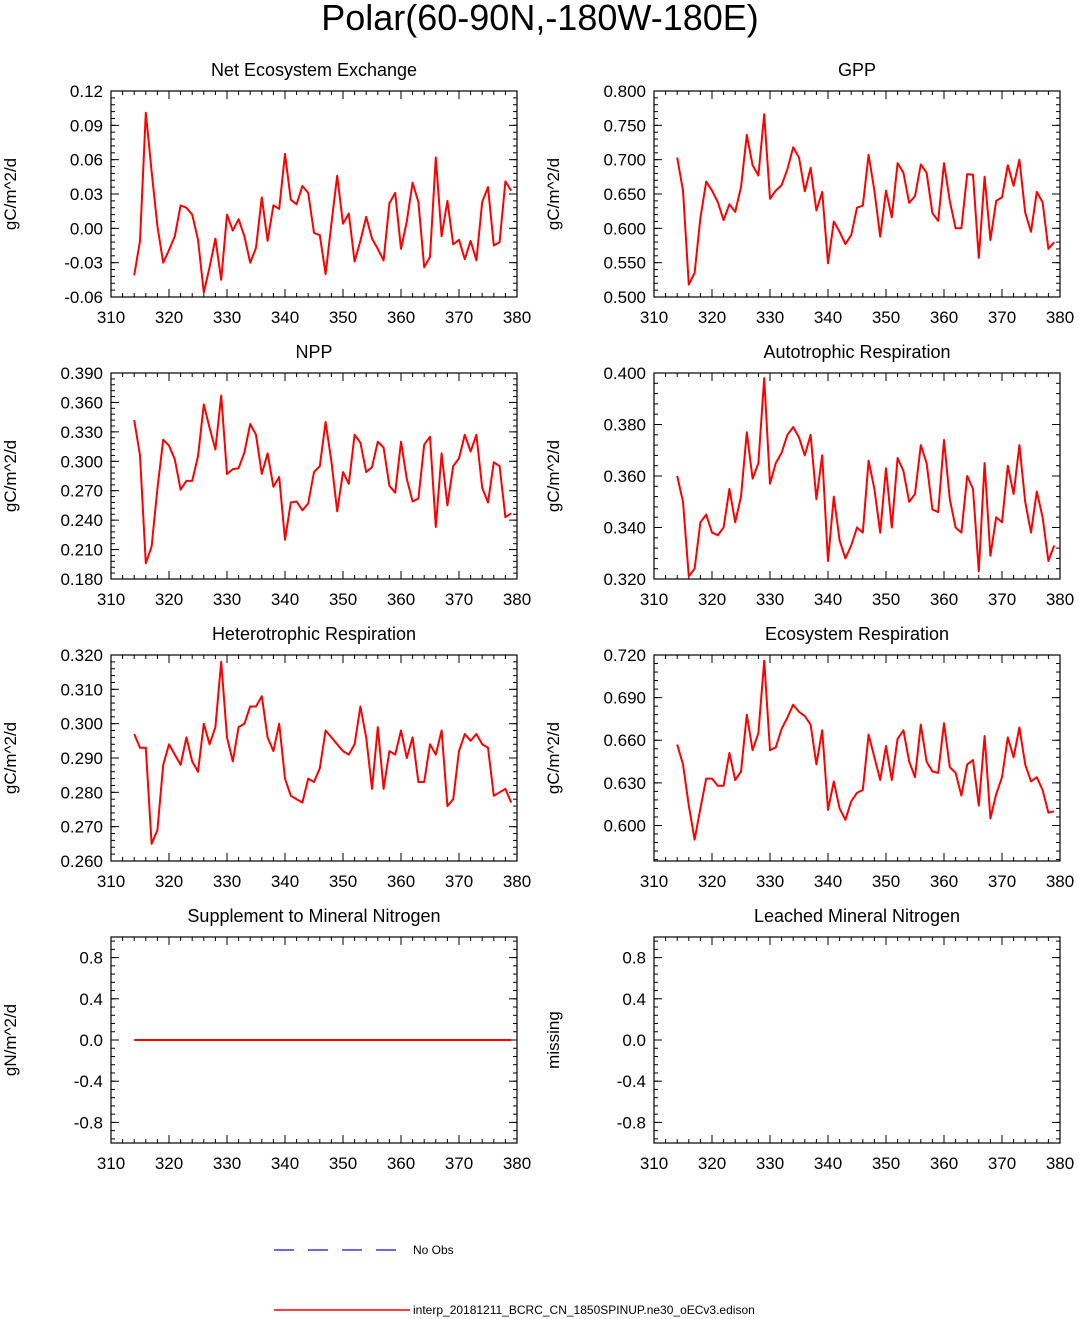 This screenshot has width=1079, height=1319. What do you see at coordinates (553, 1040) in the screenshot?
I see `y-axis-label: missing` at bounding box center [553, 1040].